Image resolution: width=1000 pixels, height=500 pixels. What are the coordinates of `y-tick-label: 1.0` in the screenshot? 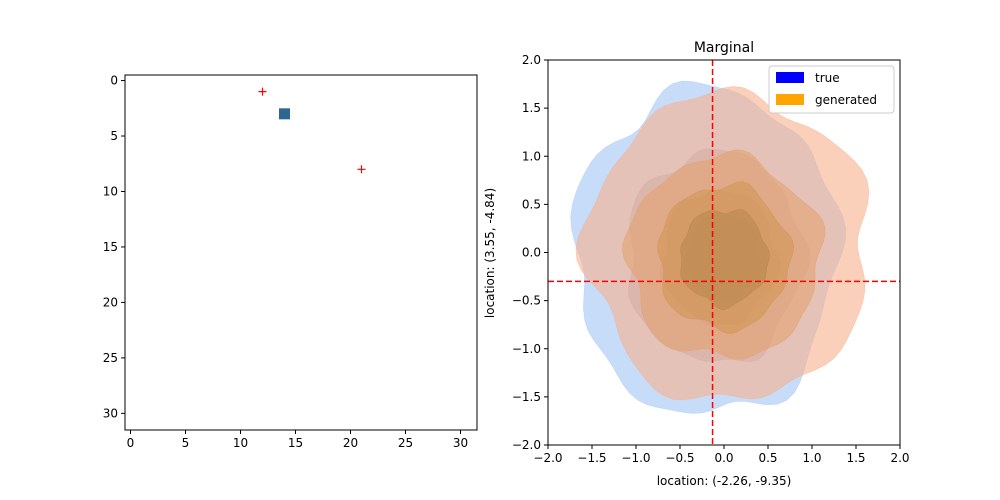 It's located at (531, 156).